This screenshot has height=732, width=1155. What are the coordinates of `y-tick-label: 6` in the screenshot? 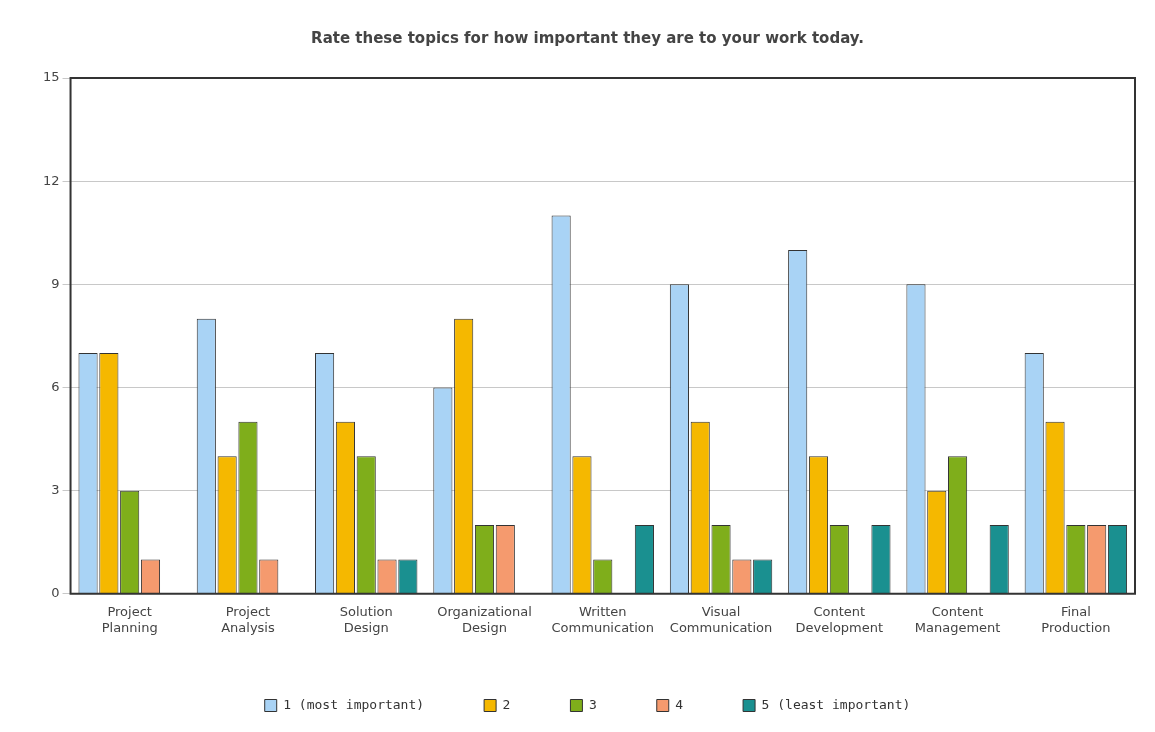 It's located at (55, 386).